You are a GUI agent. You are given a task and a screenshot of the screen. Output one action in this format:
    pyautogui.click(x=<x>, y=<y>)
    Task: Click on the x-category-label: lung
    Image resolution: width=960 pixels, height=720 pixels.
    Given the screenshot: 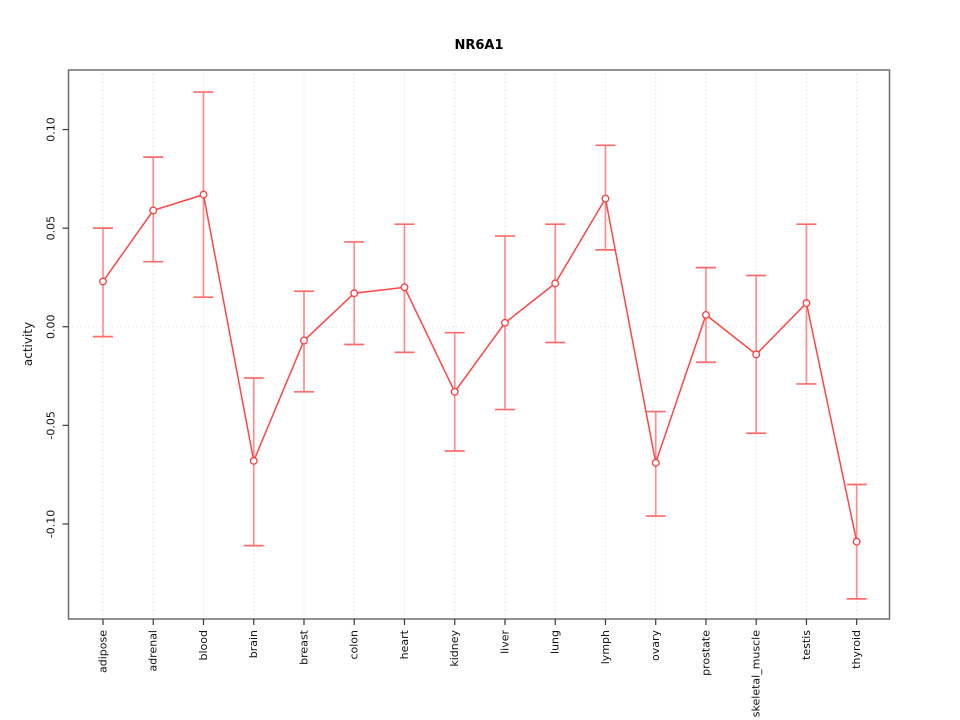 What is the action you would take?
    pyautogui.click(x=555, y=642)
    